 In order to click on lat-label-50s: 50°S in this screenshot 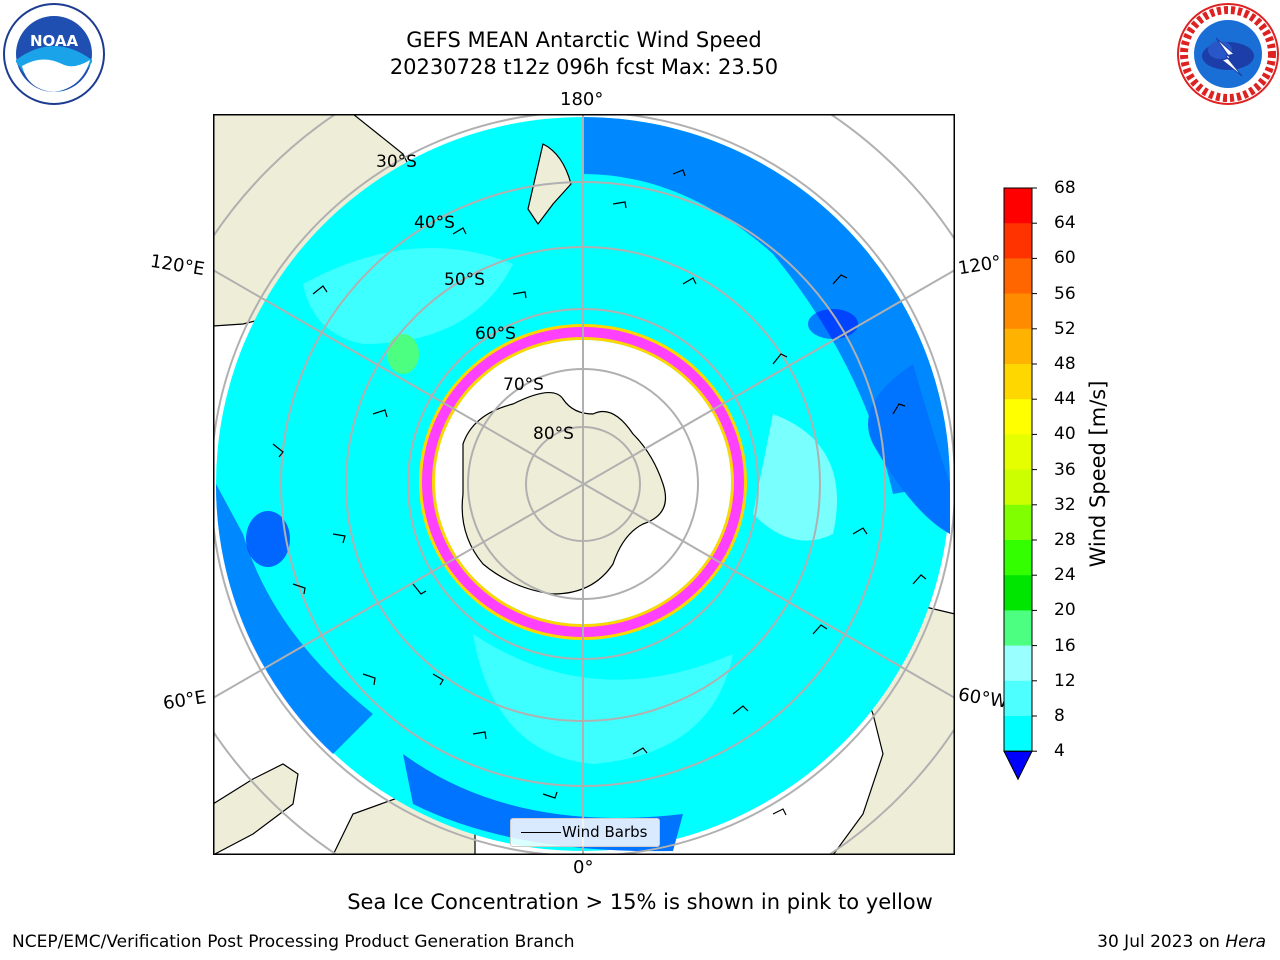, I will do `click(464, 280)`.